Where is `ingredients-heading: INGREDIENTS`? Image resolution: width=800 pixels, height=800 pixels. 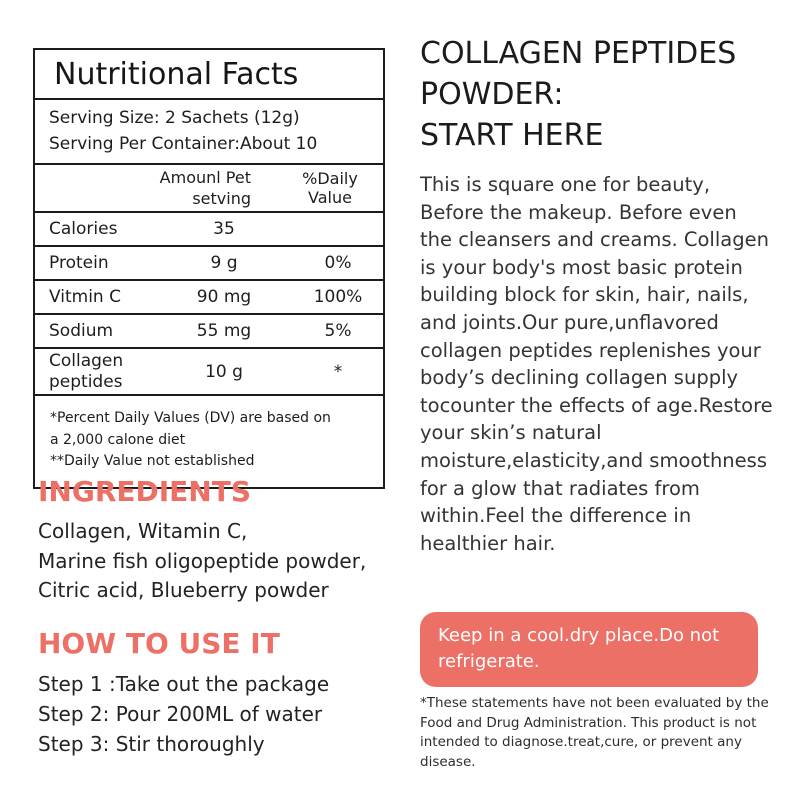
ingredients-heading: INGREDIENTS is located at coordinates (145, 491).